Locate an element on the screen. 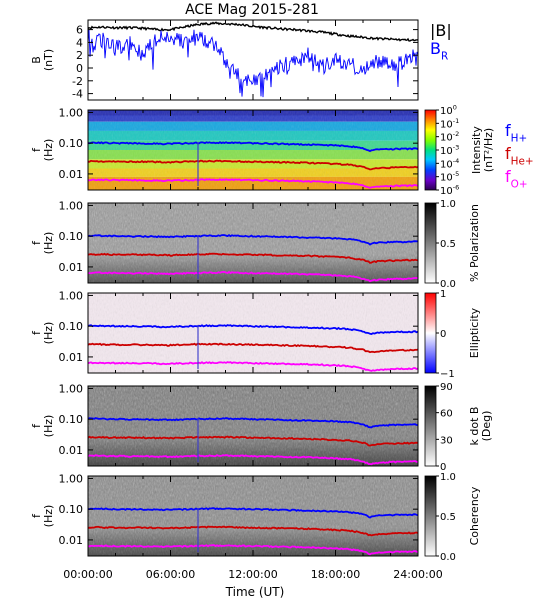 This screenshot has height=600, width=550. ellipticity-texture is located at coordinates (253, 333).